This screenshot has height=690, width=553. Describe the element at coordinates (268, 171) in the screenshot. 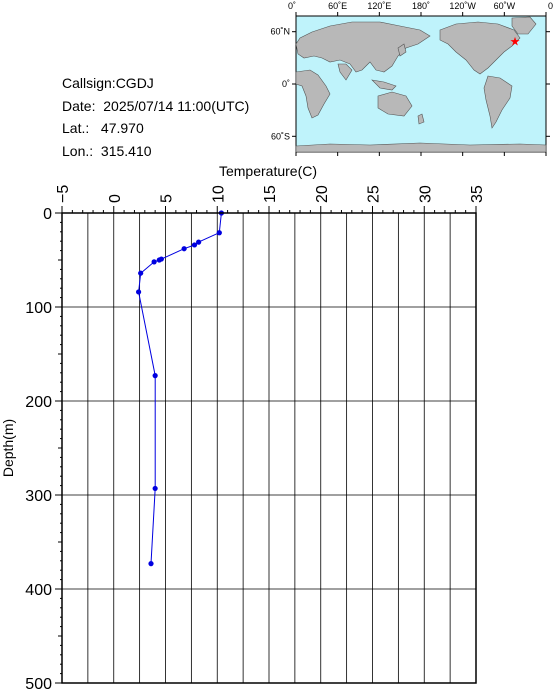

I see `x-axis-title: Temperature(C)` at that location.